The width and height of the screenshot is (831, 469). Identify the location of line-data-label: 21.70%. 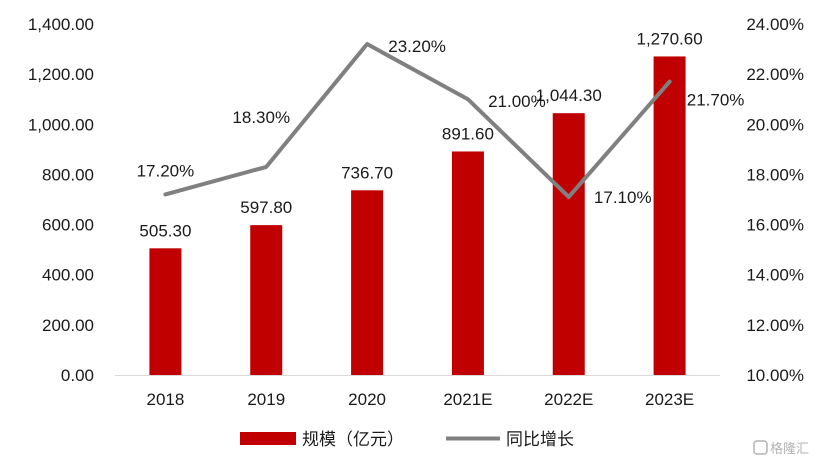
(716, 100).